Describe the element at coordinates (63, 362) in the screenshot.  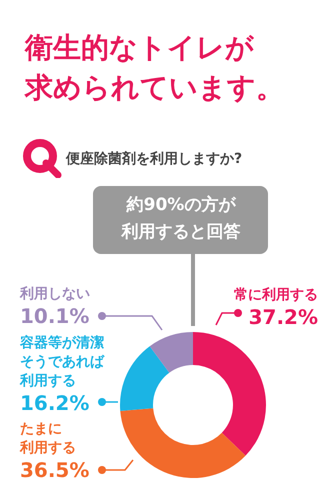
I see `slice-label: 容器等が清潔そうであれば利用する` at that location.